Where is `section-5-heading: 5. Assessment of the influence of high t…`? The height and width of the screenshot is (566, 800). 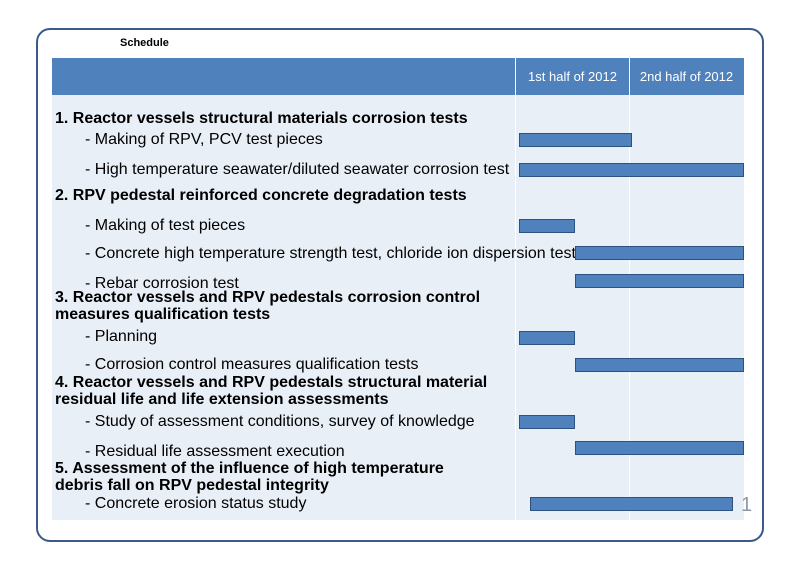
section-5-heading: 5. Assessment of the influence of high t… is located at coordinates (249, 468).